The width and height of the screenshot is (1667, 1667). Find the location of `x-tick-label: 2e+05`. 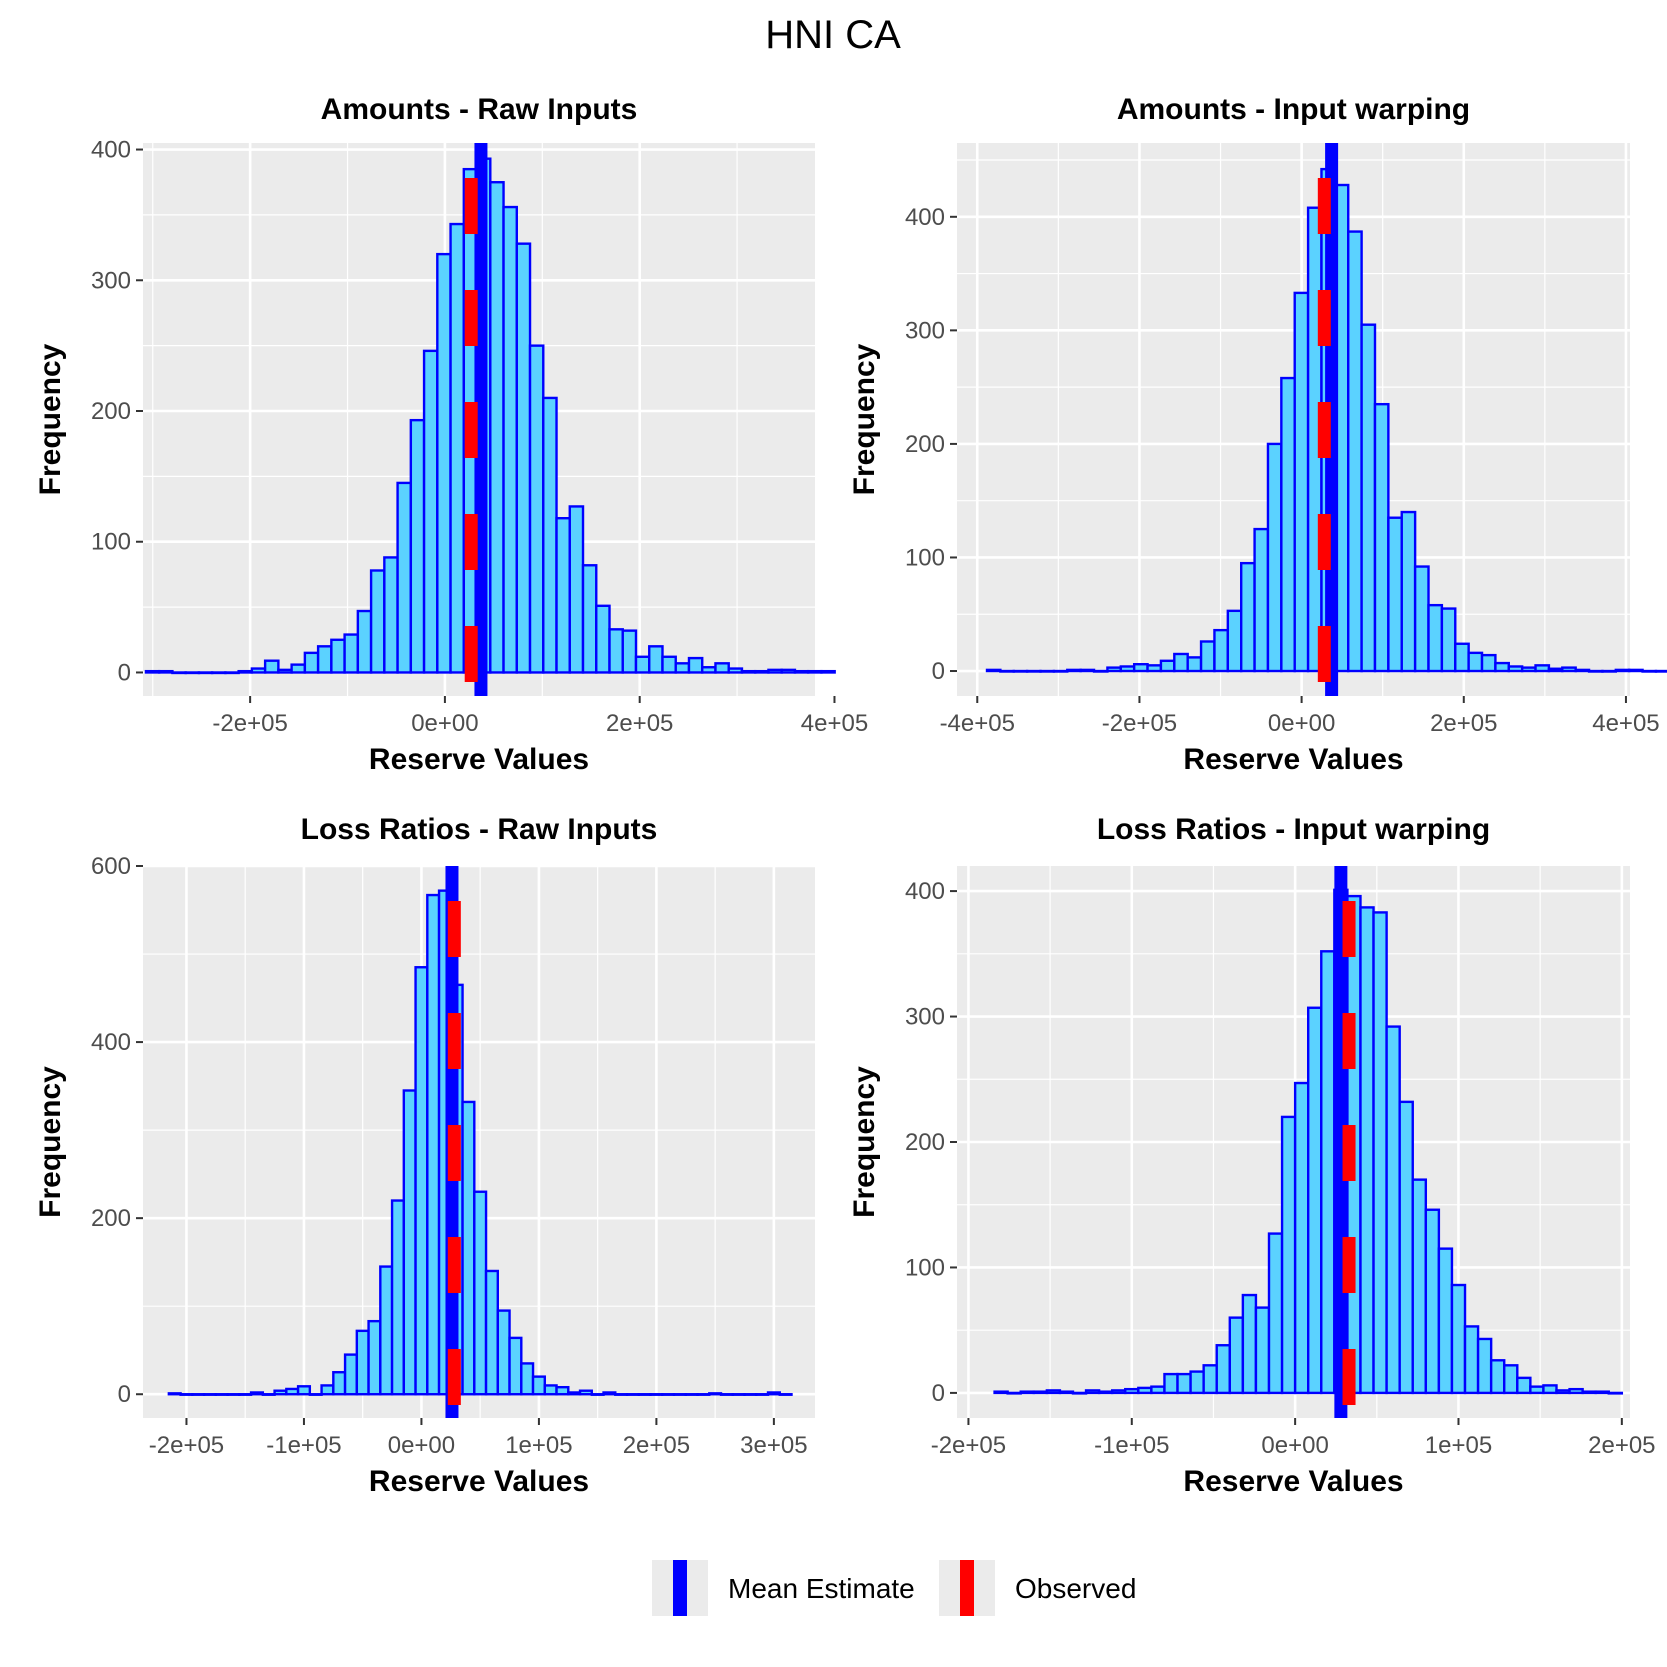

x-tick-label: 2e+05 is located at coordinates (656, 1445).